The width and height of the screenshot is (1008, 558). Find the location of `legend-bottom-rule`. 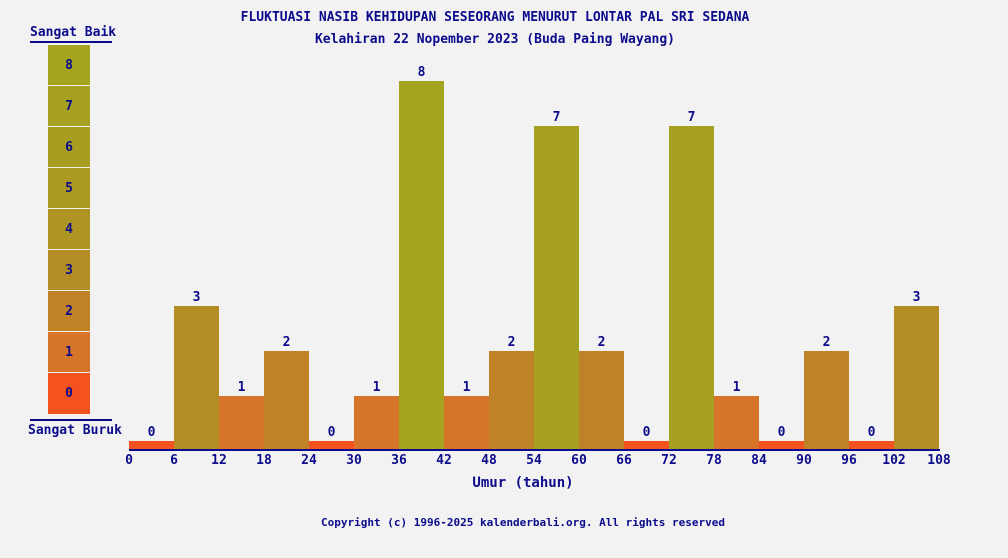

legend-bottom-rule is located at coordinates (71, 420).